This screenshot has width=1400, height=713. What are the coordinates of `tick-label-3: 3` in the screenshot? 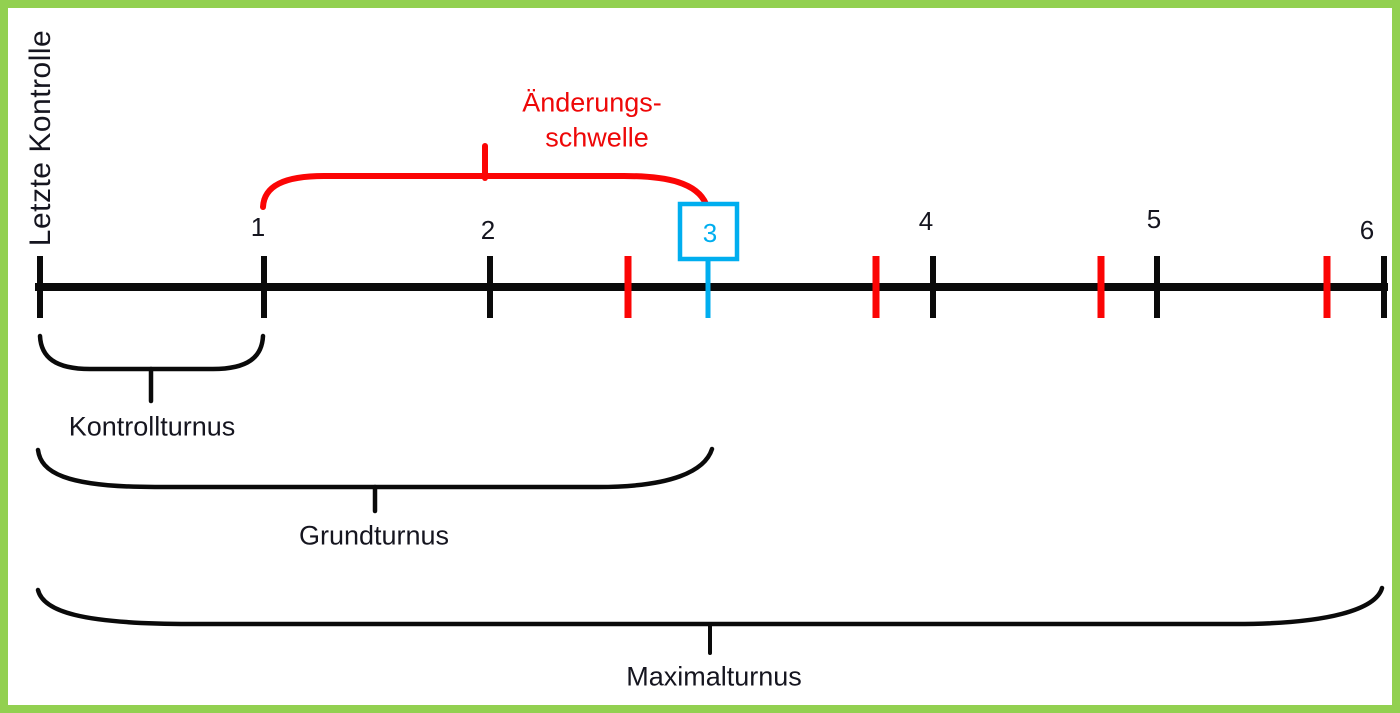 It's located at (710, 233).